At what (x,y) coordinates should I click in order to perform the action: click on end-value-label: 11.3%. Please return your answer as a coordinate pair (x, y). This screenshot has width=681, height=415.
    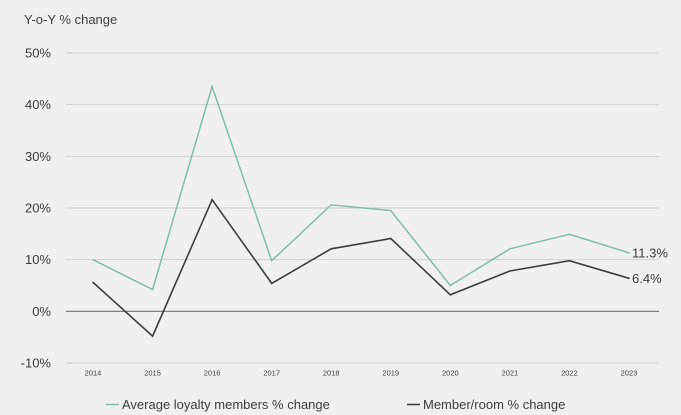
    Looking at the image, I should click on (650, 252).